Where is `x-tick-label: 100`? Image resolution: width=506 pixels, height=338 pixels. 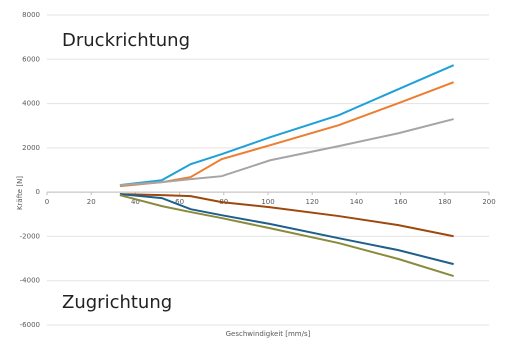 x-tick-label: 100 is located at coordinates (267, 202).